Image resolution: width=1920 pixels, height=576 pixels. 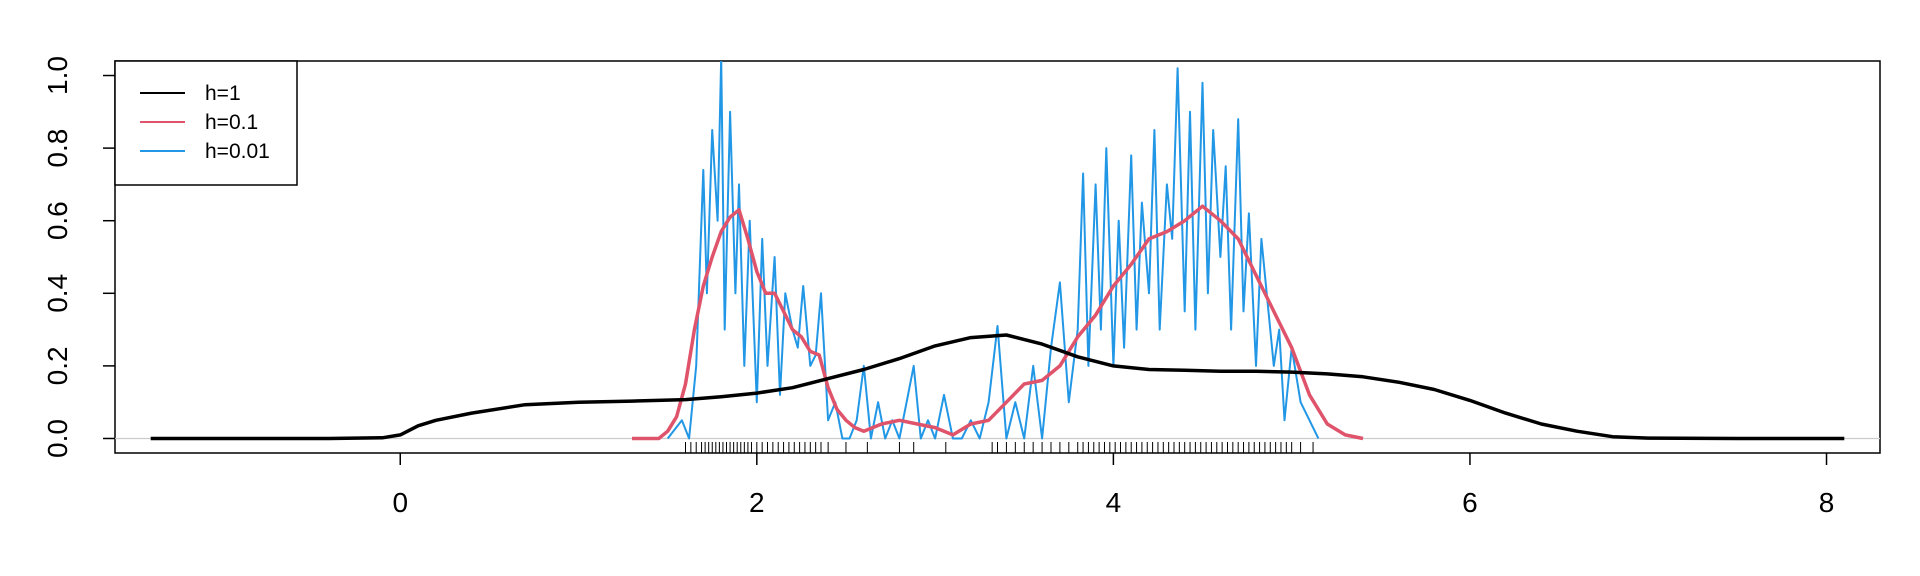 I want to click on legend-label-h001: h=0.01, so click(x=237, y=151).